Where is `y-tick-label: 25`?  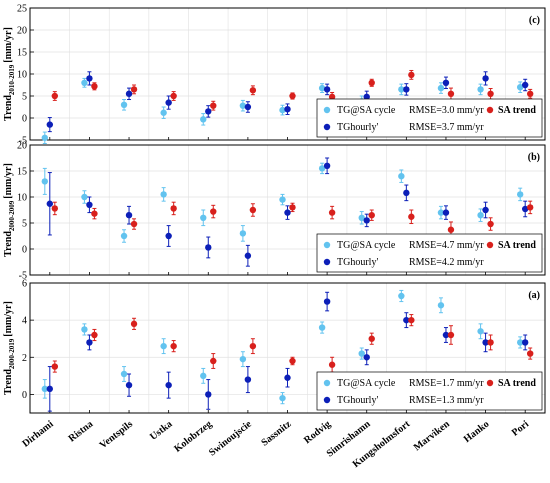 y-tick-label: 25 is located at coordinates (22, 9).